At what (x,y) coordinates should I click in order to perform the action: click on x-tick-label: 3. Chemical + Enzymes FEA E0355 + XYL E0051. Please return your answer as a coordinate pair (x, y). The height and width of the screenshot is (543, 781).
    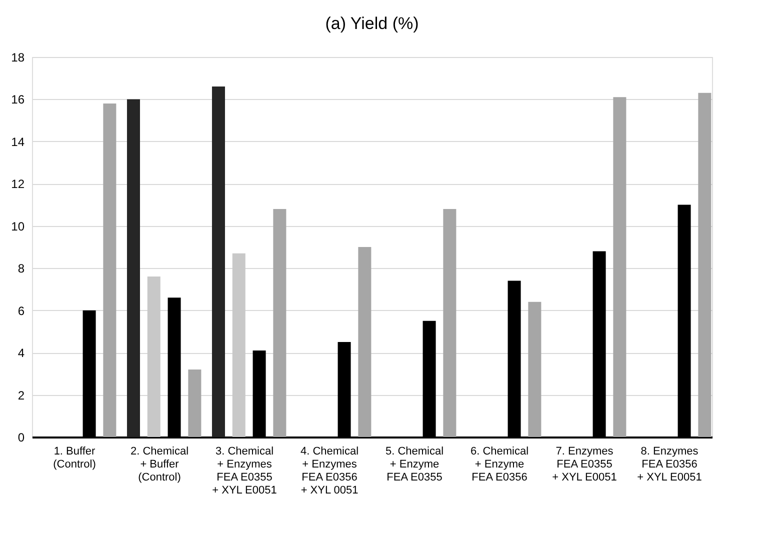
    Looking at the image, I should click on (244, 471).